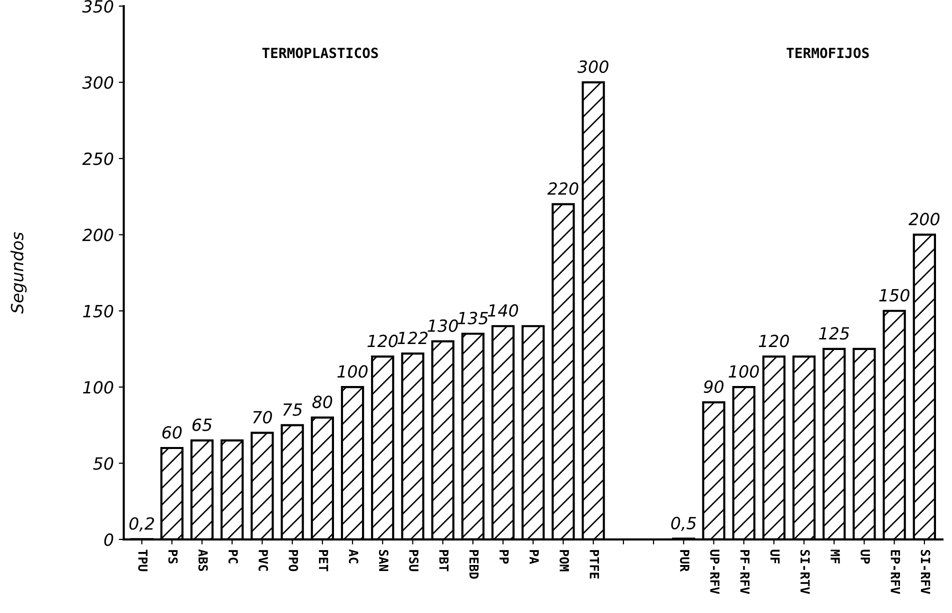 The width and height of the screenshot is (952, 613). I want to click on x-tick-label: PSU, so click(414, 561).